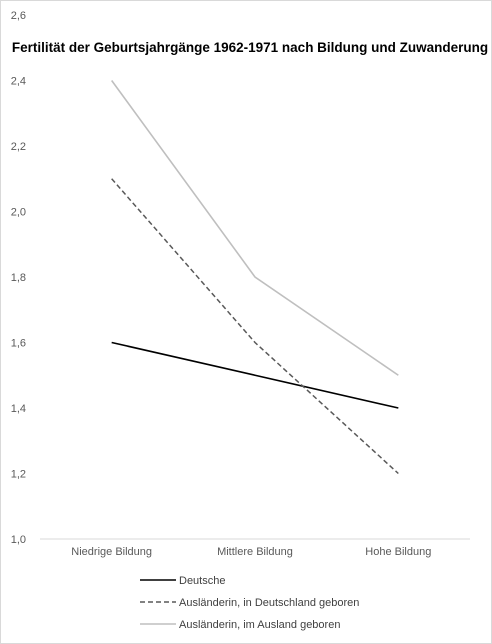 This screenshot has height=644, width=492. I want to click on y-tick-label: 2,0, so click(18, 213).